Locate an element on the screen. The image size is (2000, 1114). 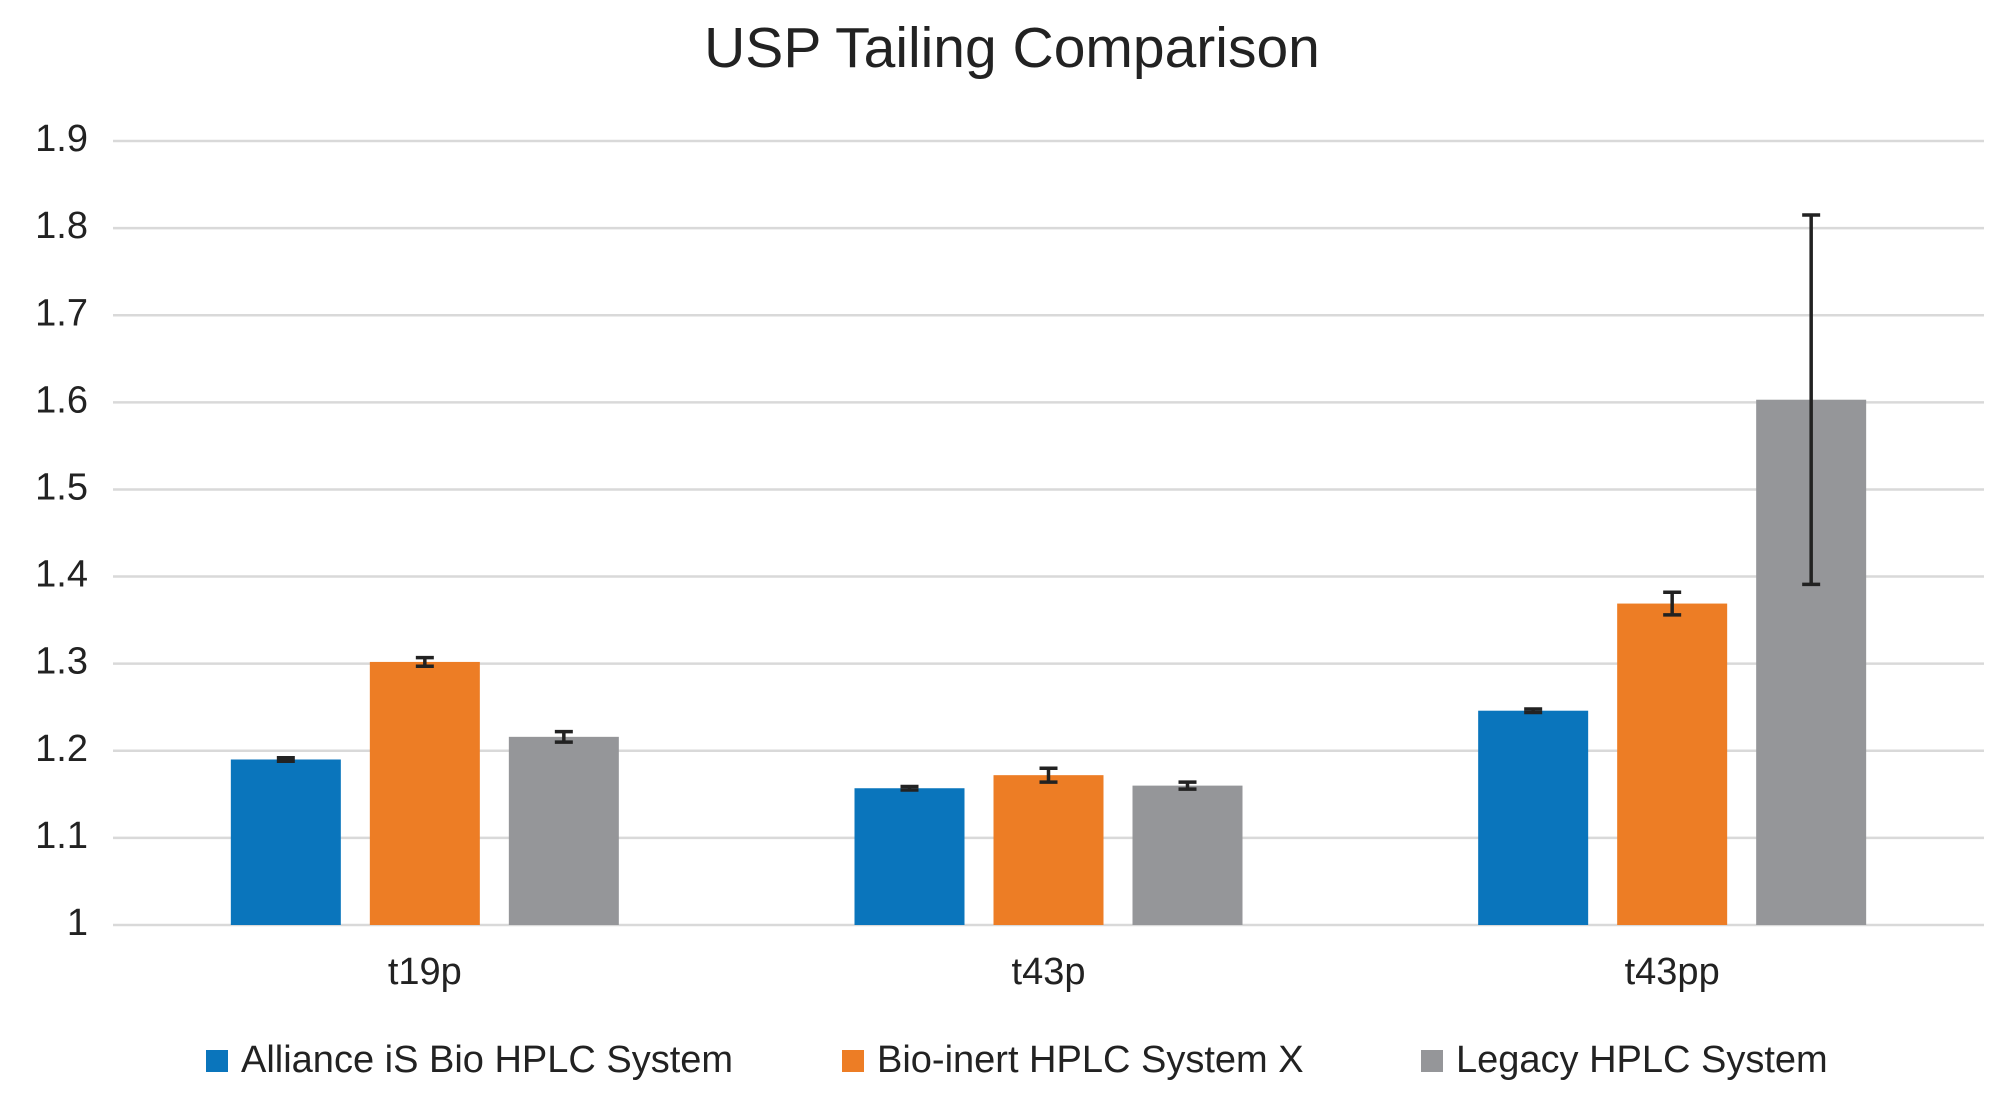
x-tick-label: t43pp is located at coordinates (1672, 972).